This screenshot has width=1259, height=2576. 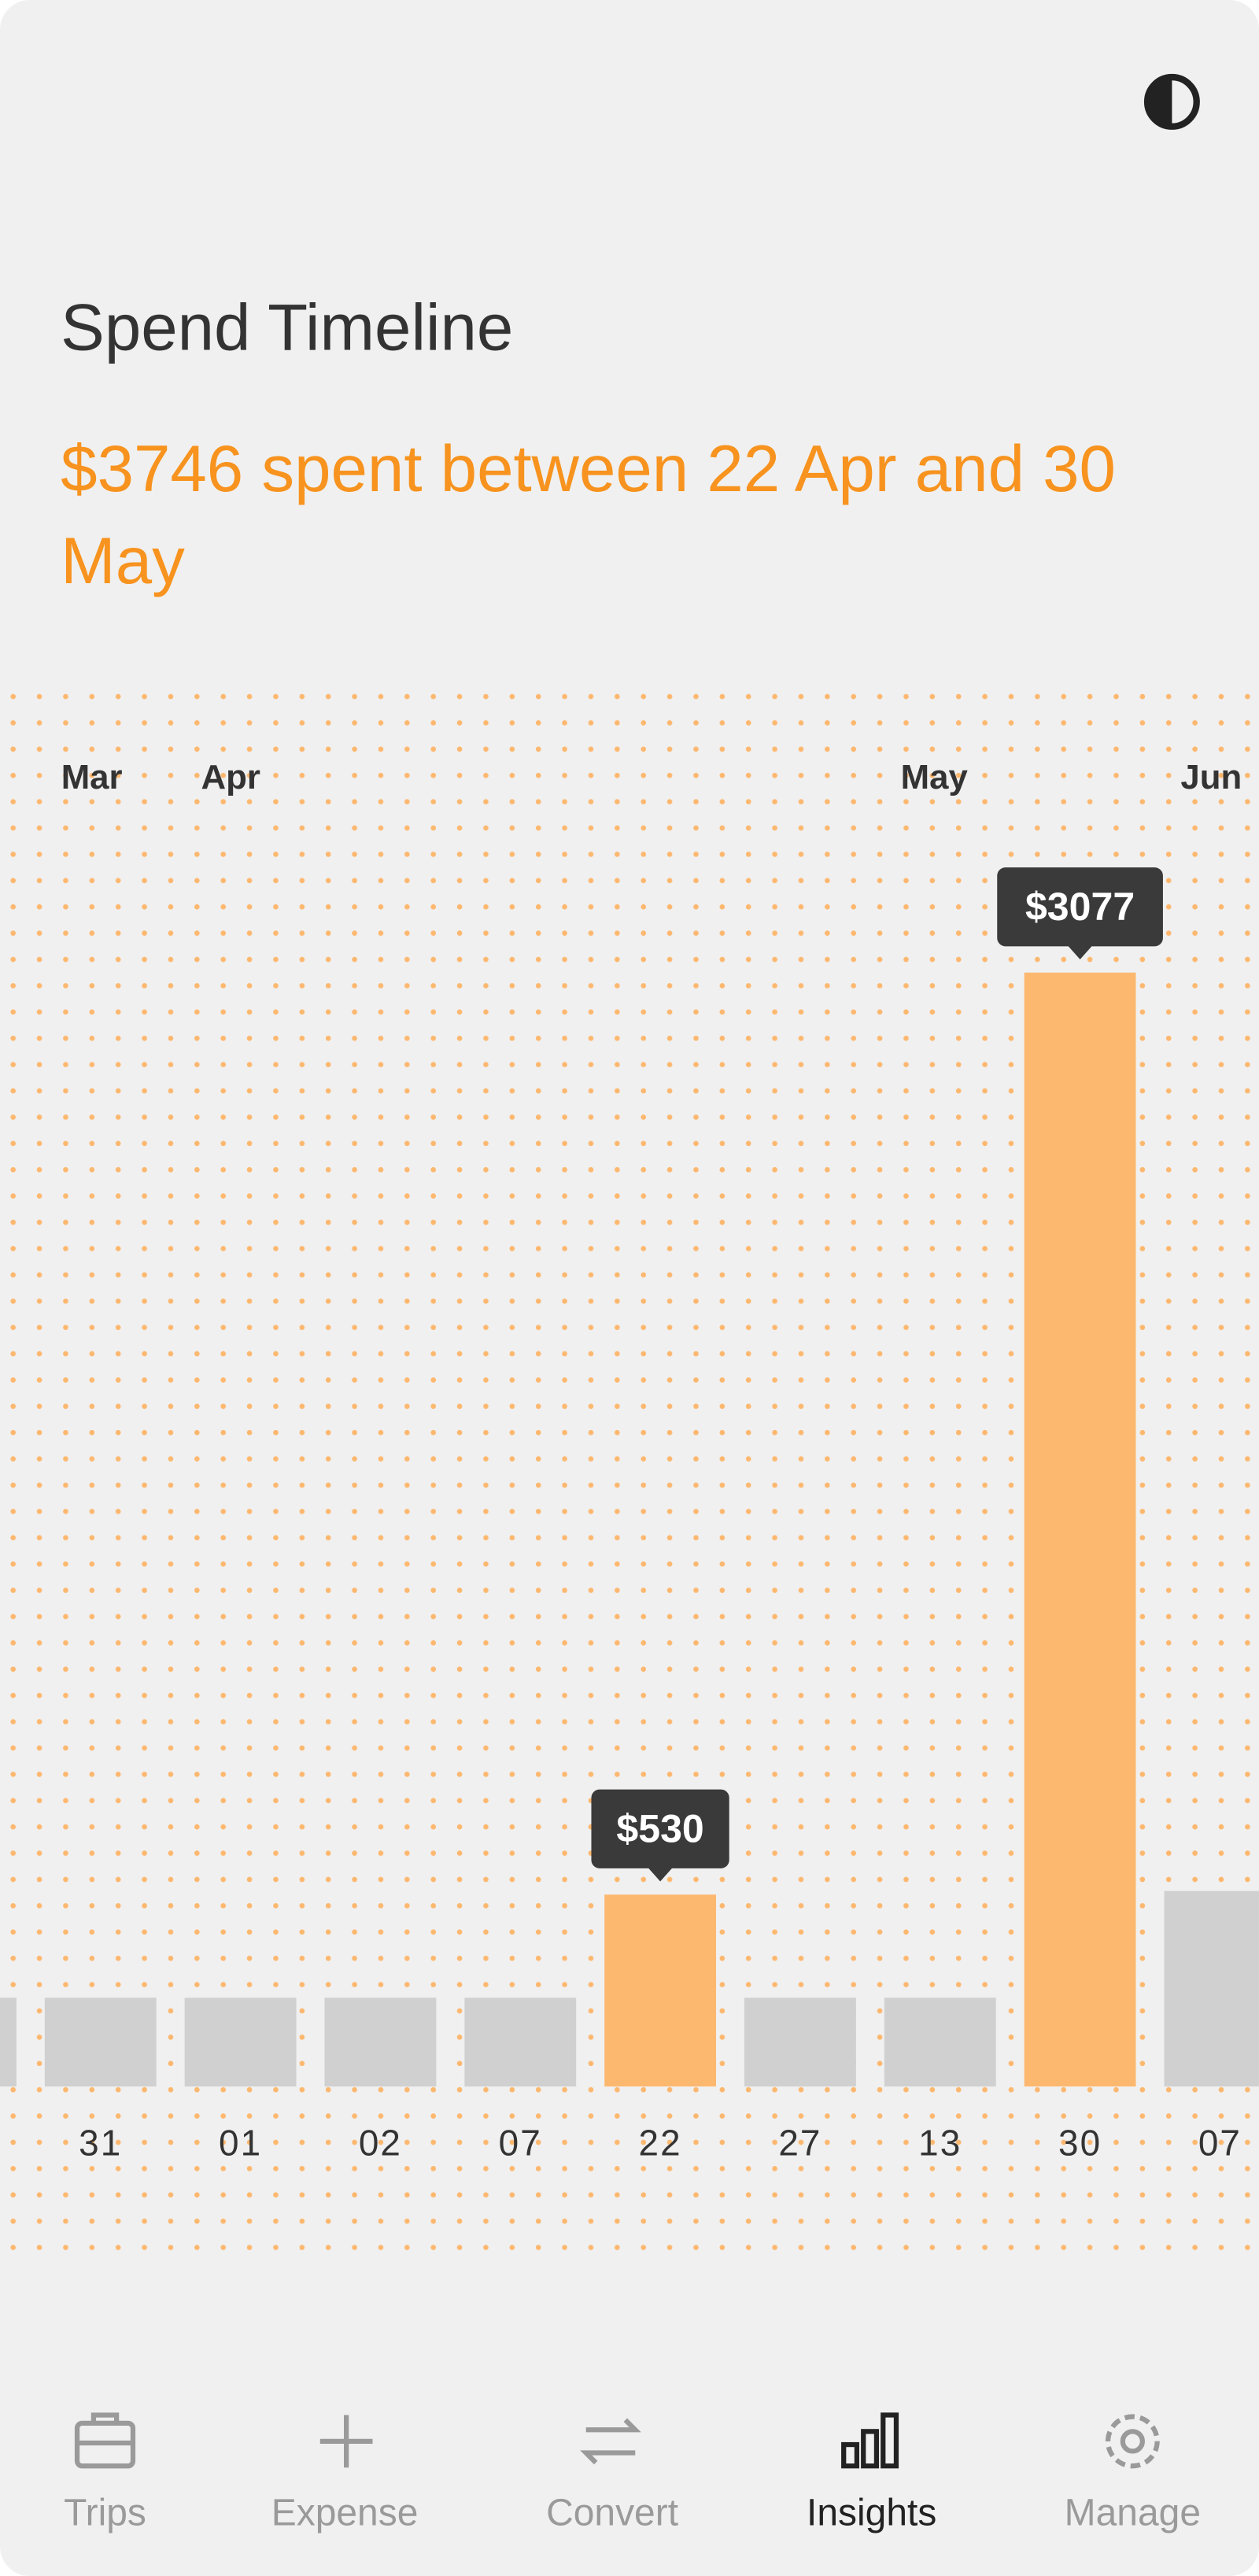 What do you see at coordinates (612, 2512) in the screenshot?
I see `nav-label: Convert` at bounding box center [612, 2512].